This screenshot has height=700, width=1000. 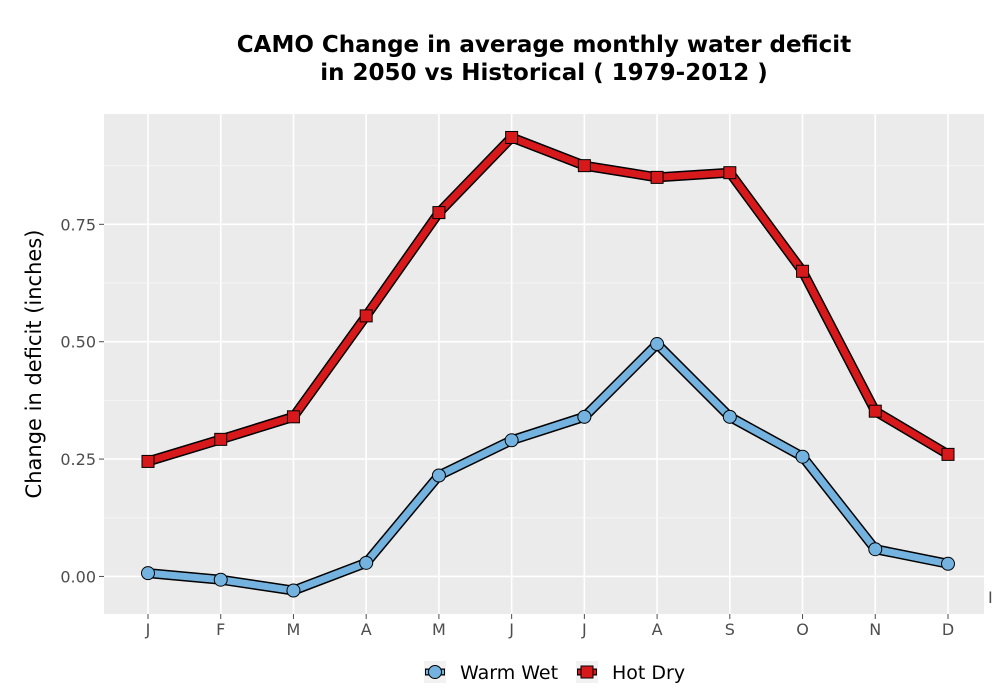 I want to click on x-tick-label: N, so click(x=875, y=629).